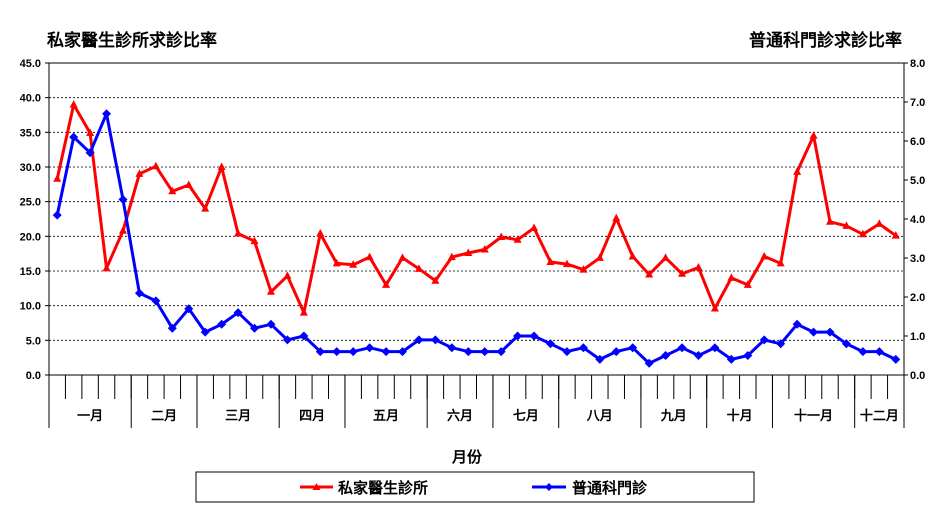 The image size is (948, 514). Describe the element at coordinates (917, 220) in the screenshot. I see `right-tick-label: 4.0` at that location.